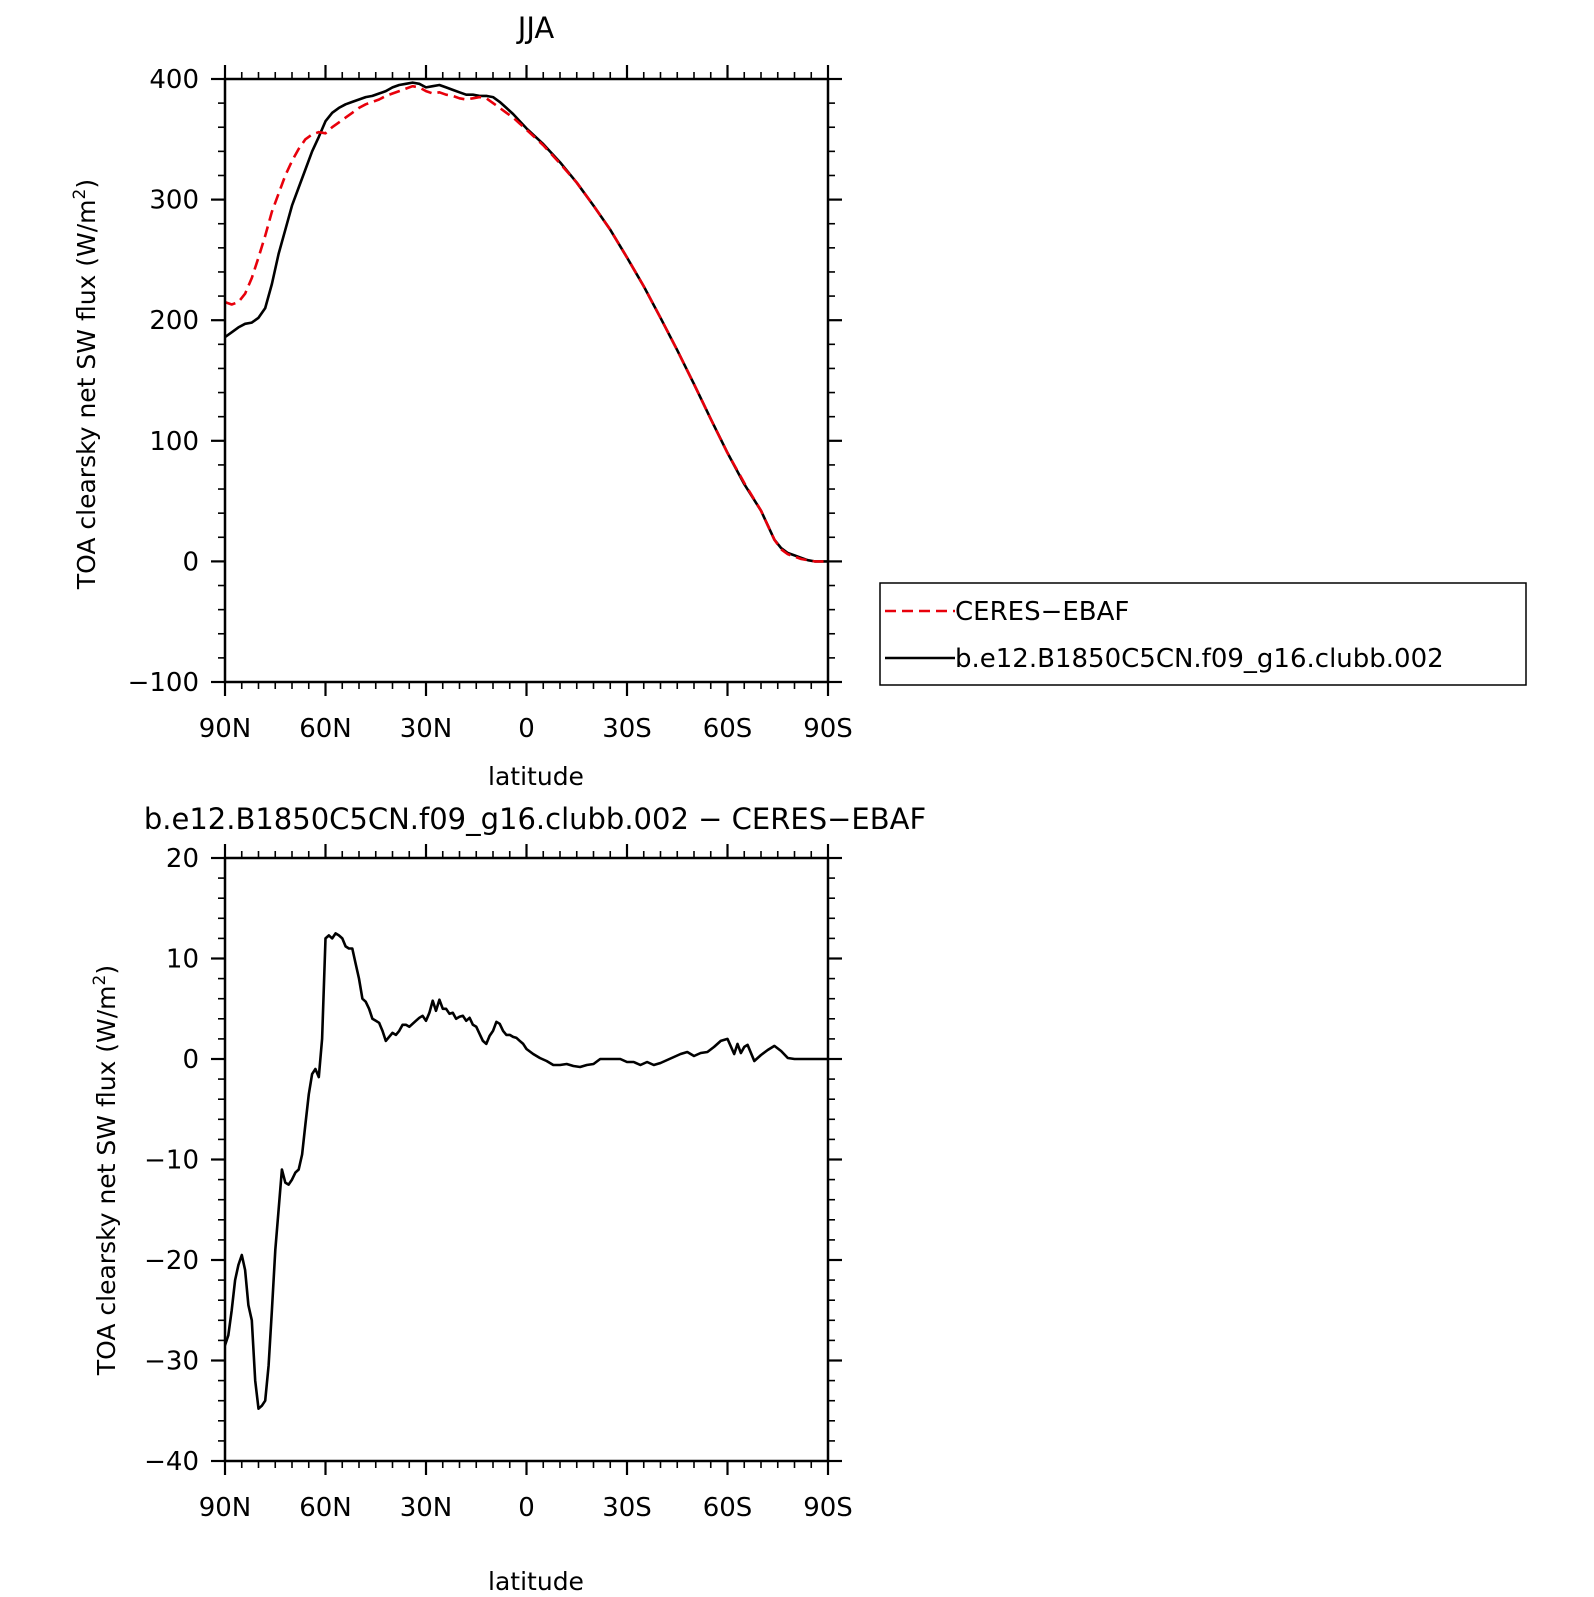 The width and height of the screenshot is (1594, 1597). I want to click on bottom-plot-frame, so click(526, 1159).